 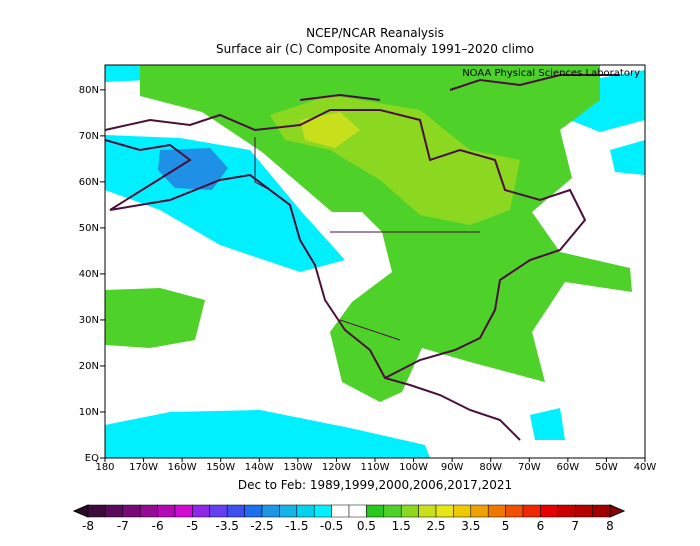 I want to click on colorbar-label: -8, so click(x=88, y=526).